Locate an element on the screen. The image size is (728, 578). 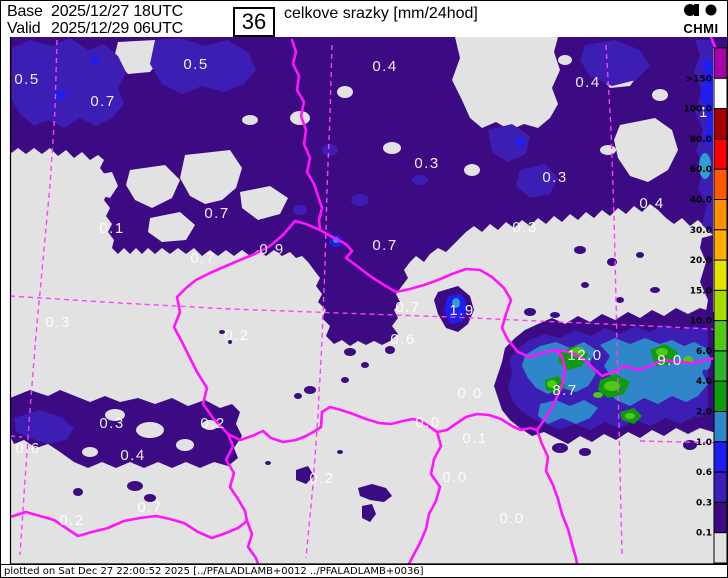
scatter-dots-south is located at coordinates (328, 454).